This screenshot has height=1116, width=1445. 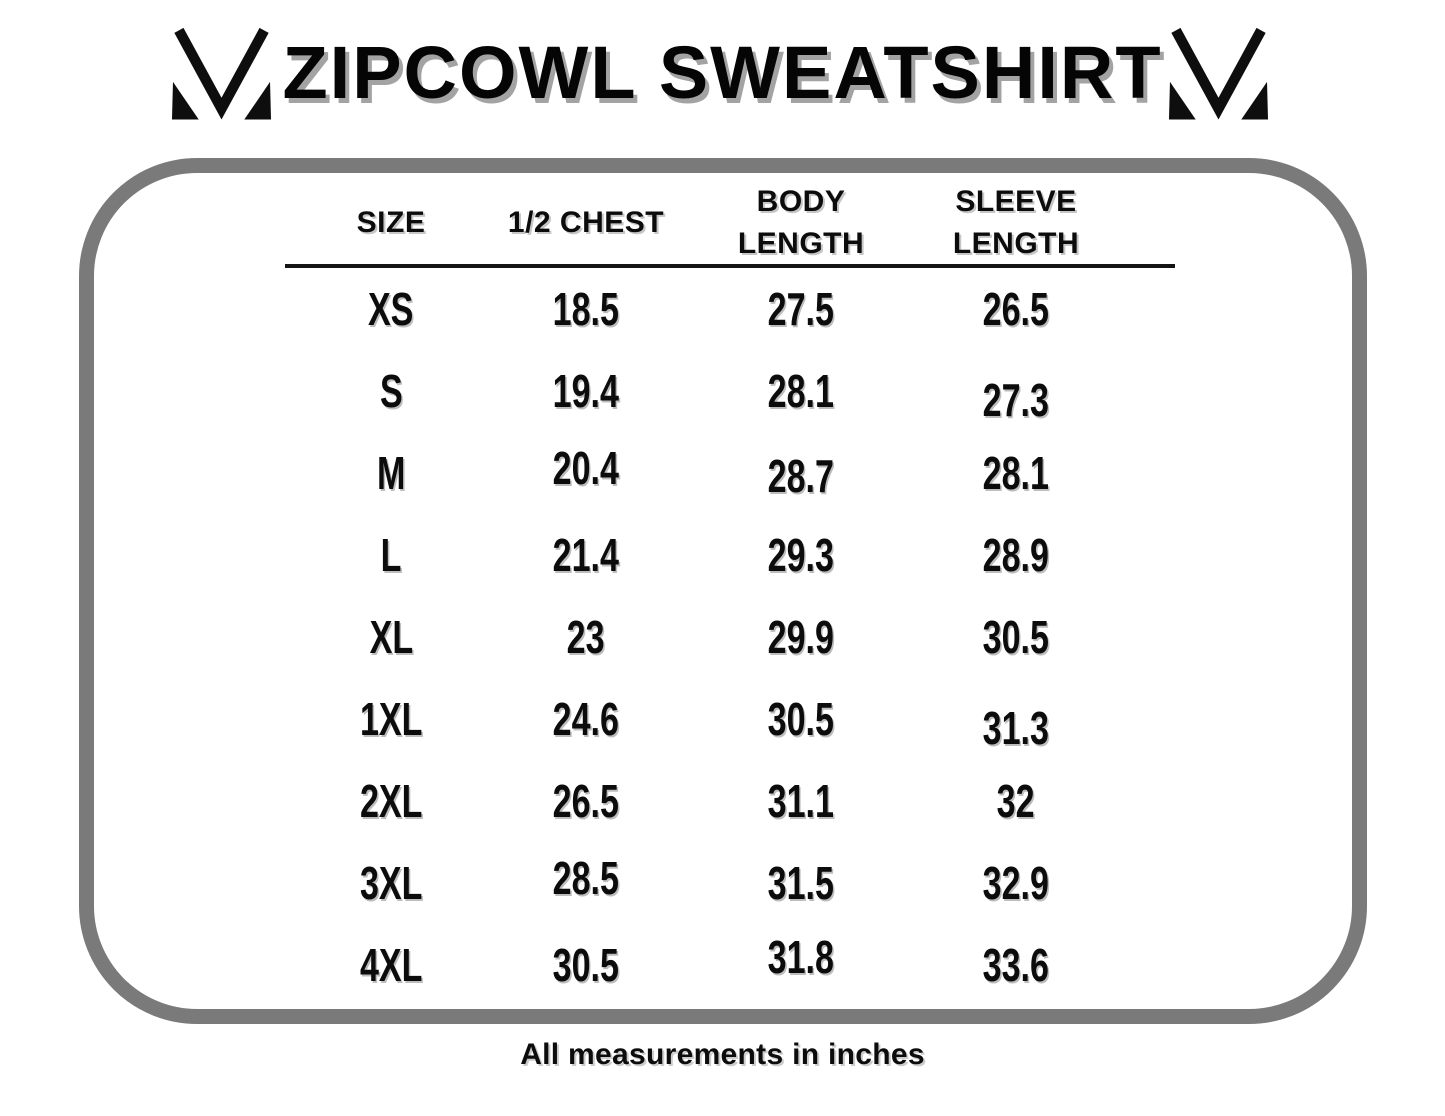 I want to click on column-header-sleeve-length: SLEEVE LENGTH, so click(x=1016, y=222).